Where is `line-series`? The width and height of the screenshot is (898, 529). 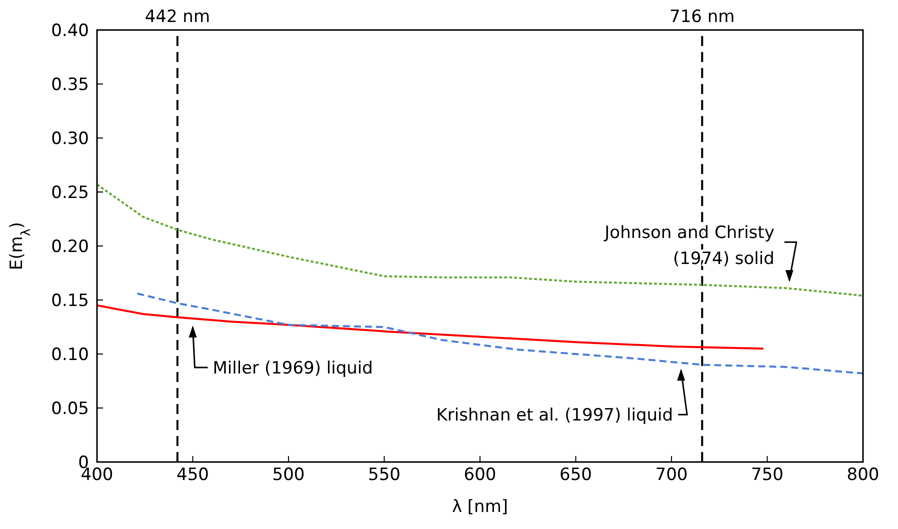
line-series is located at coordinates (430, 327).